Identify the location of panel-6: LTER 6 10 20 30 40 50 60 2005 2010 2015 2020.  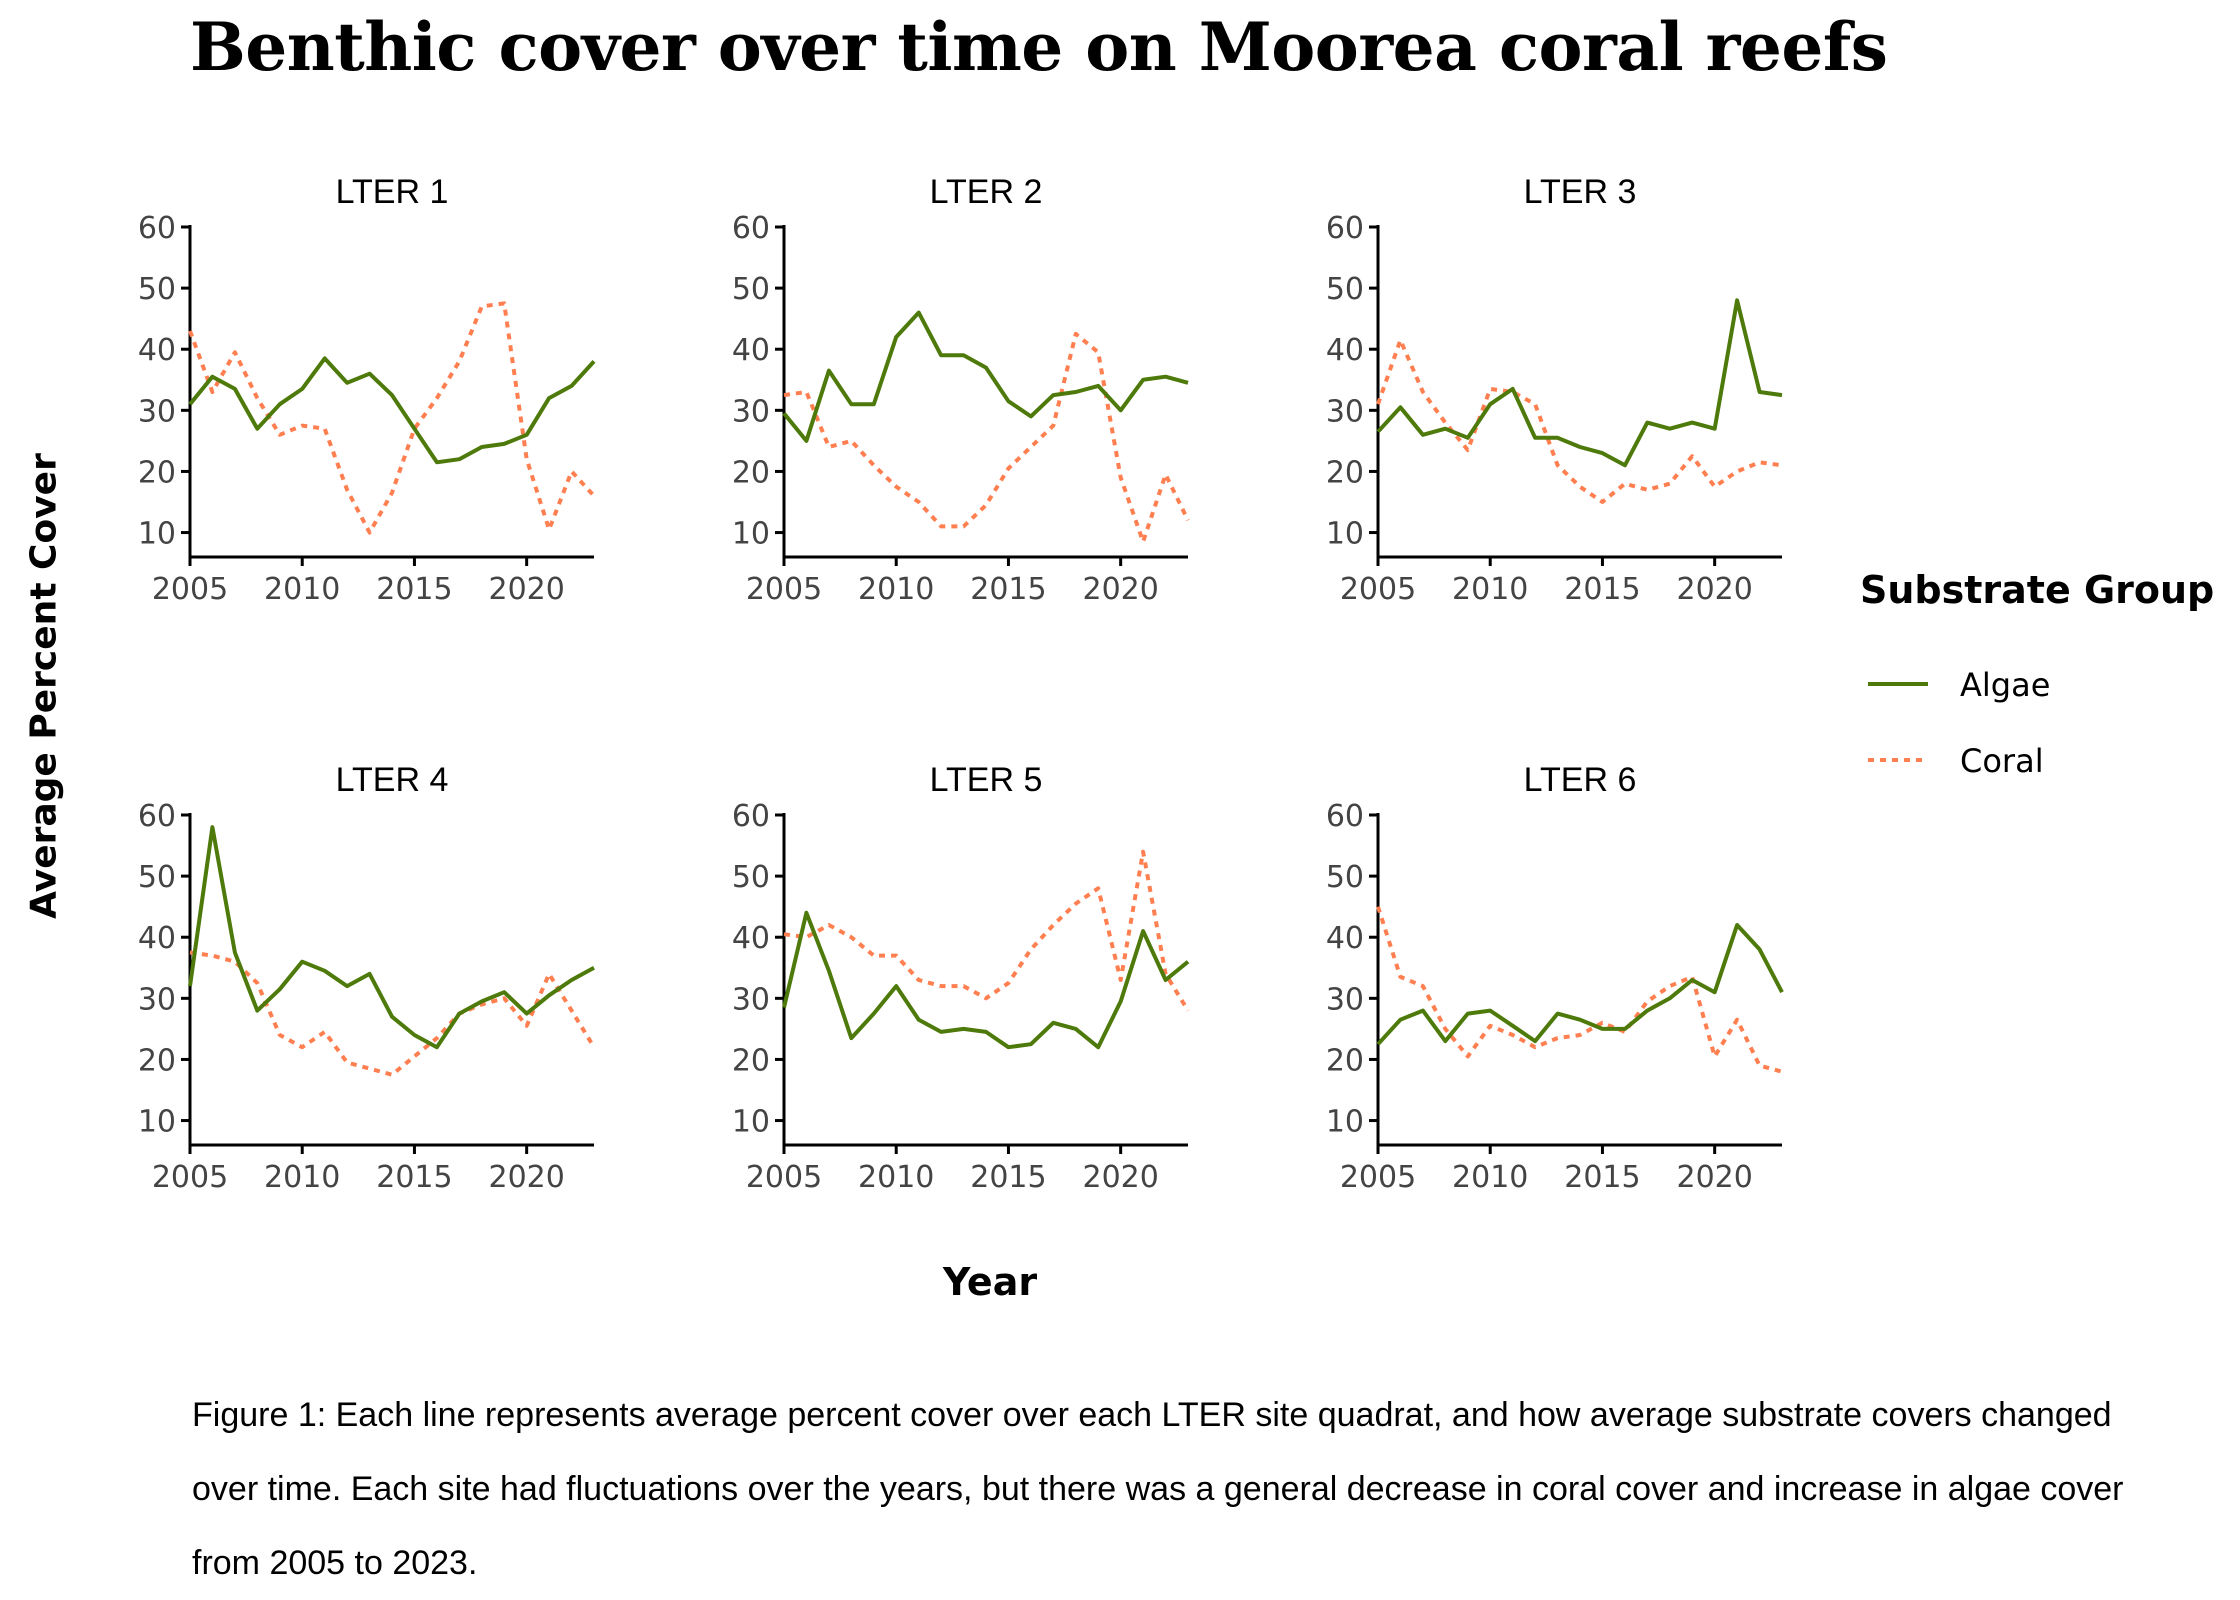
(1555, 978).